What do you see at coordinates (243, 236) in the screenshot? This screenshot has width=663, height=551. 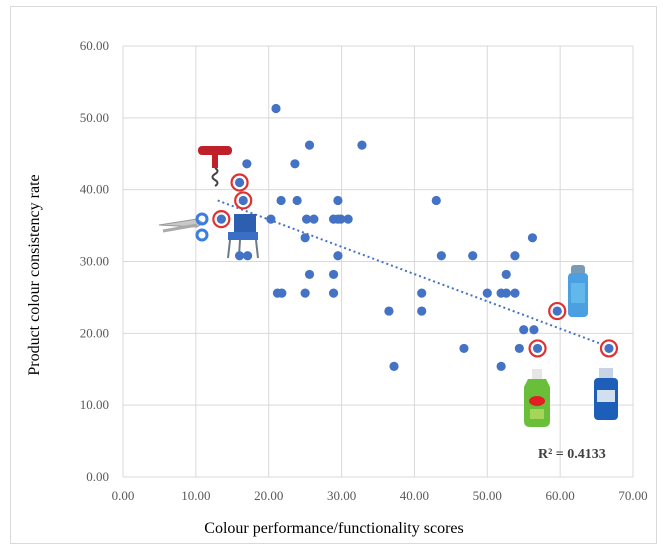 I see `chair-icon` at bounding box center [243, 236].